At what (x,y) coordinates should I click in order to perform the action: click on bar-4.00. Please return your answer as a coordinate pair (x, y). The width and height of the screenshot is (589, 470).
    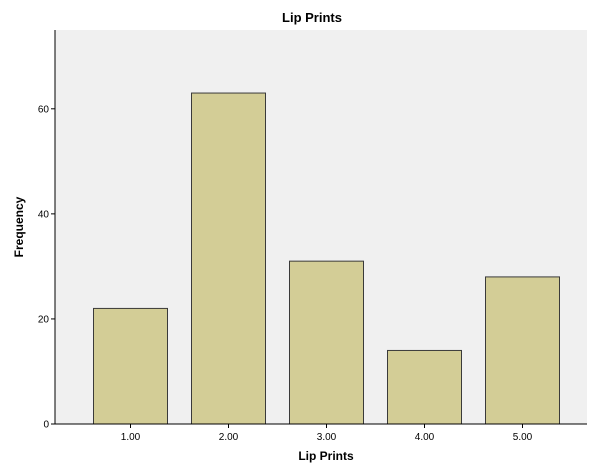
    Looking at the image, I should click on (424, 387).